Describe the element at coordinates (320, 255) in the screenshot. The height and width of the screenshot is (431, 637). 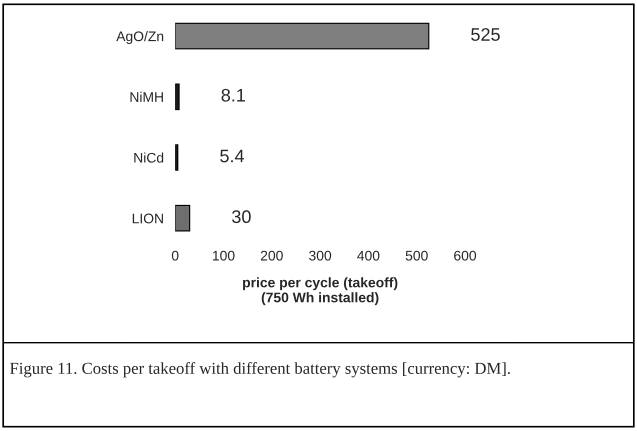
I see `x-tick-label: 300` at that location.